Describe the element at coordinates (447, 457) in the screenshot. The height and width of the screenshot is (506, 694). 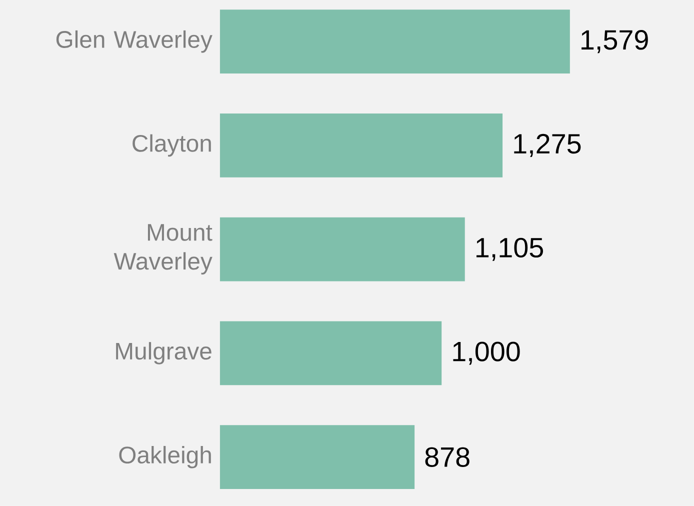
I see `data-label: 878` at that location.